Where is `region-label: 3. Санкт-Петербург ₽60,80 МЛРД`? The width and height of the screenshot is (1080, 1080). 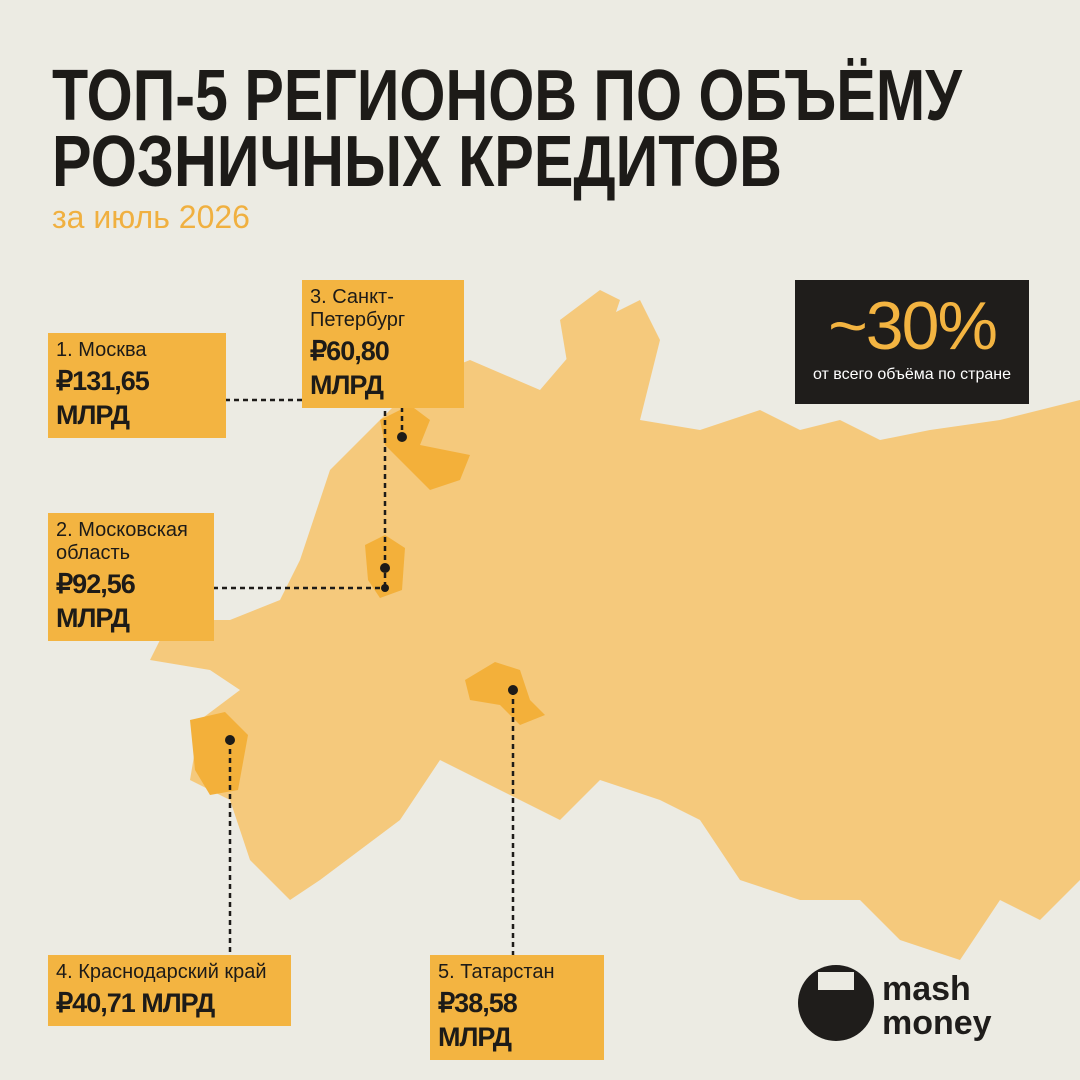 region-label: 3. Санкт-Петербург ₽60,80 МЛРД is located at coordinates (383, 344).